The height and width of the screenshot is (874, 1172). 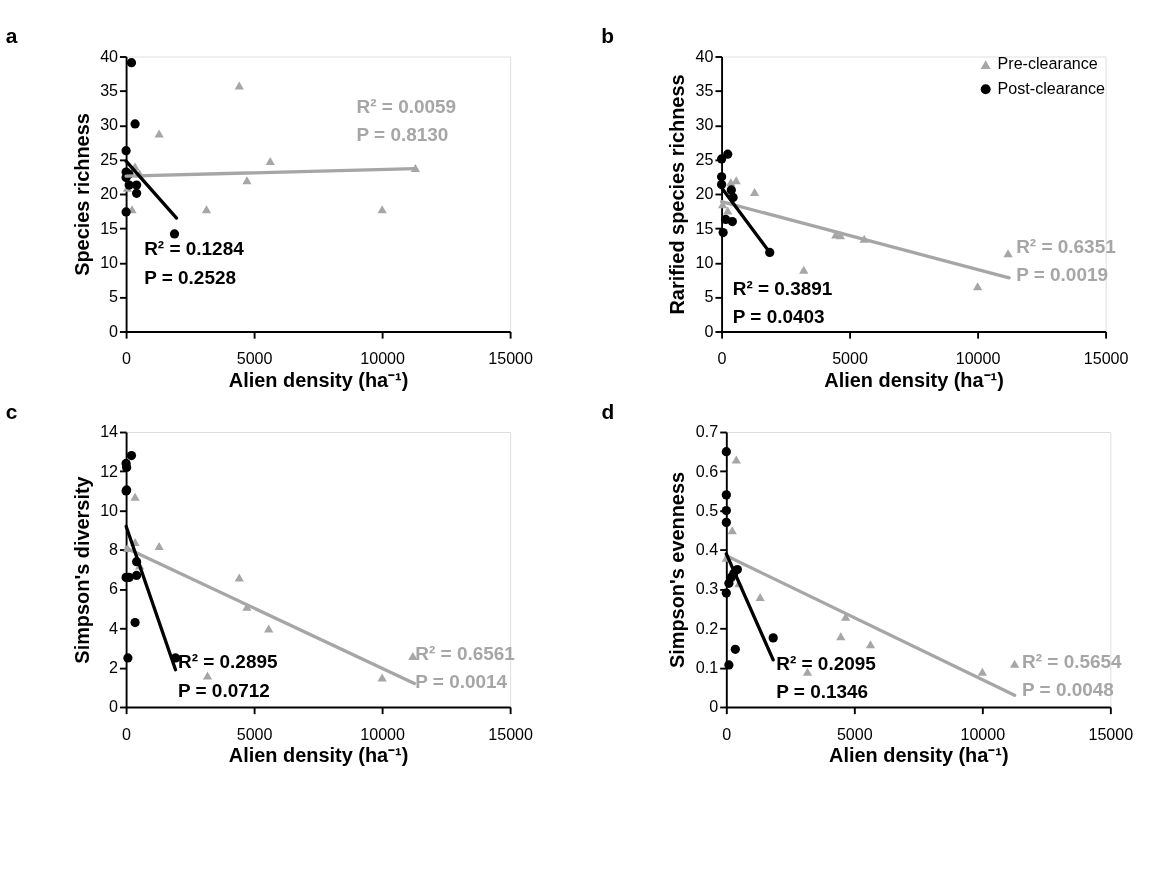 I want to click on annotation: R² = 0.6351, so click(x=1066, y=246).